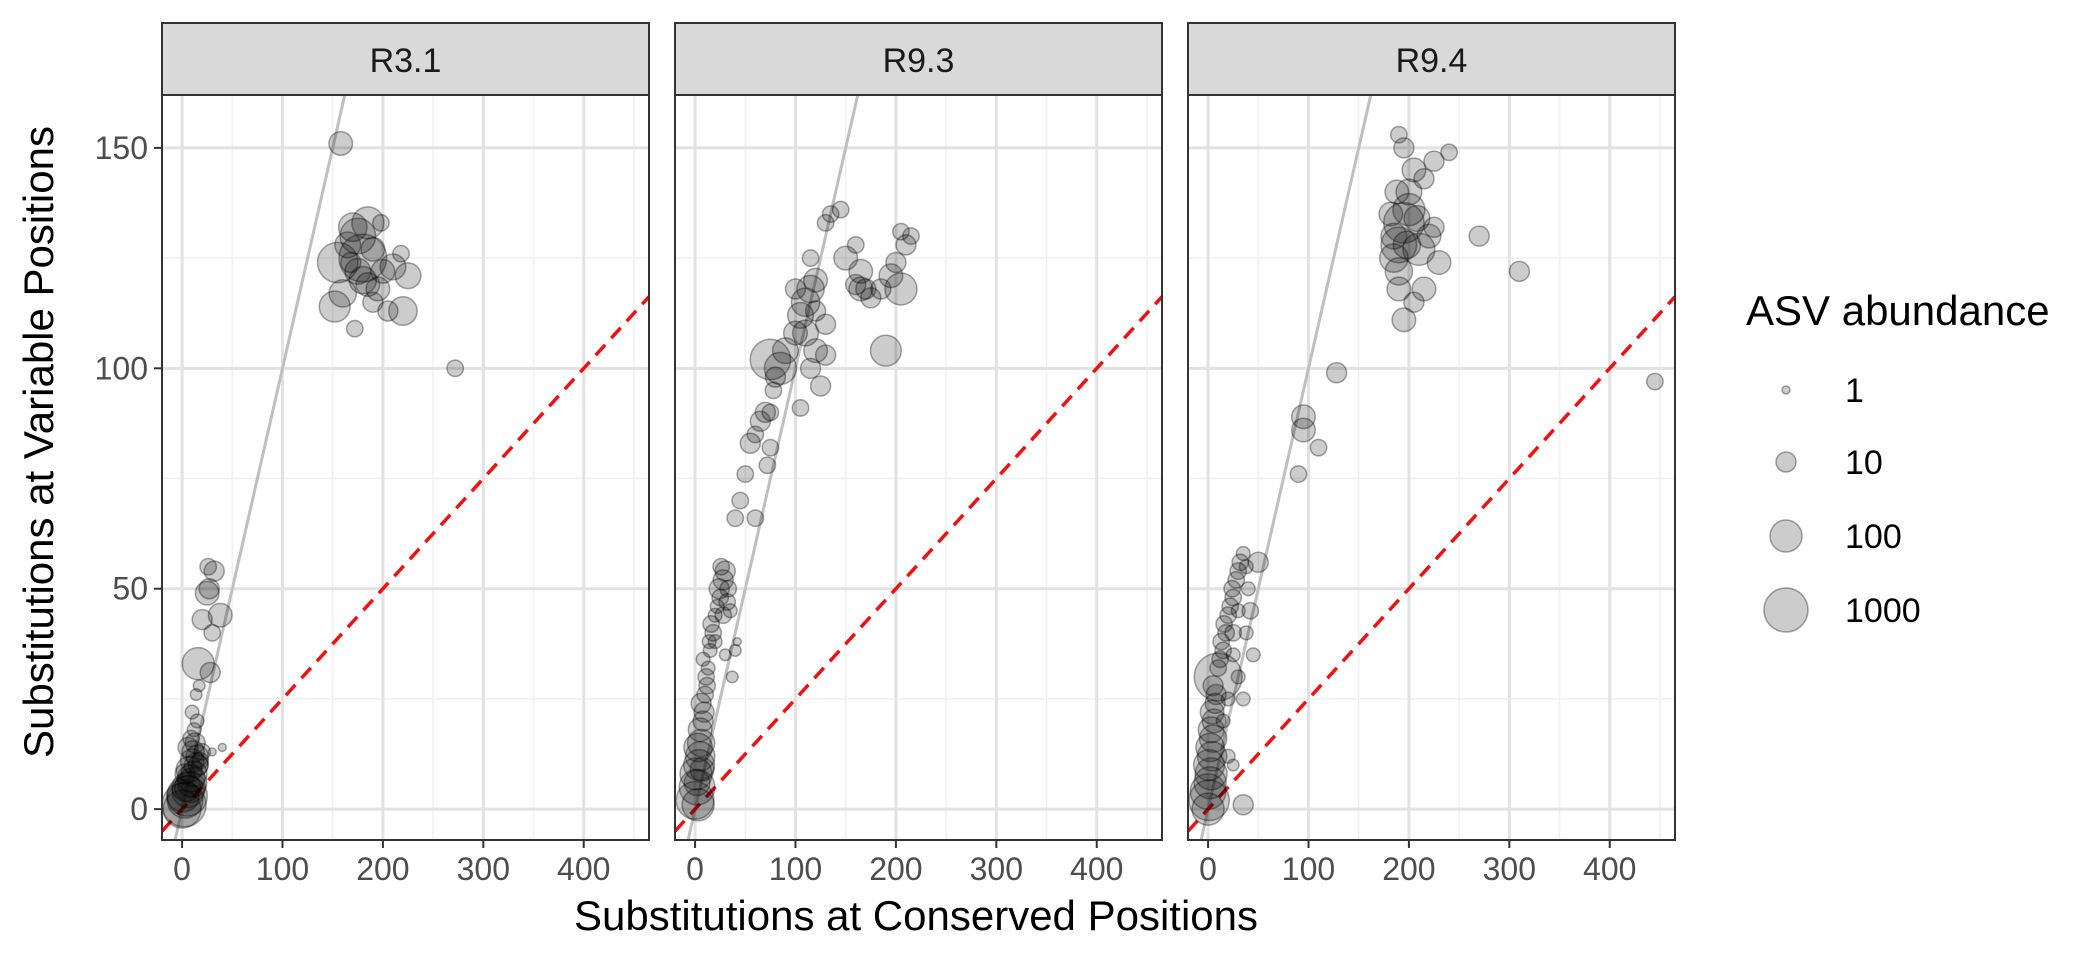 The image size is (2100, 960). Describe the element at coordinates (1786, 536) in the screenshot. I see `legend-key` at that location.